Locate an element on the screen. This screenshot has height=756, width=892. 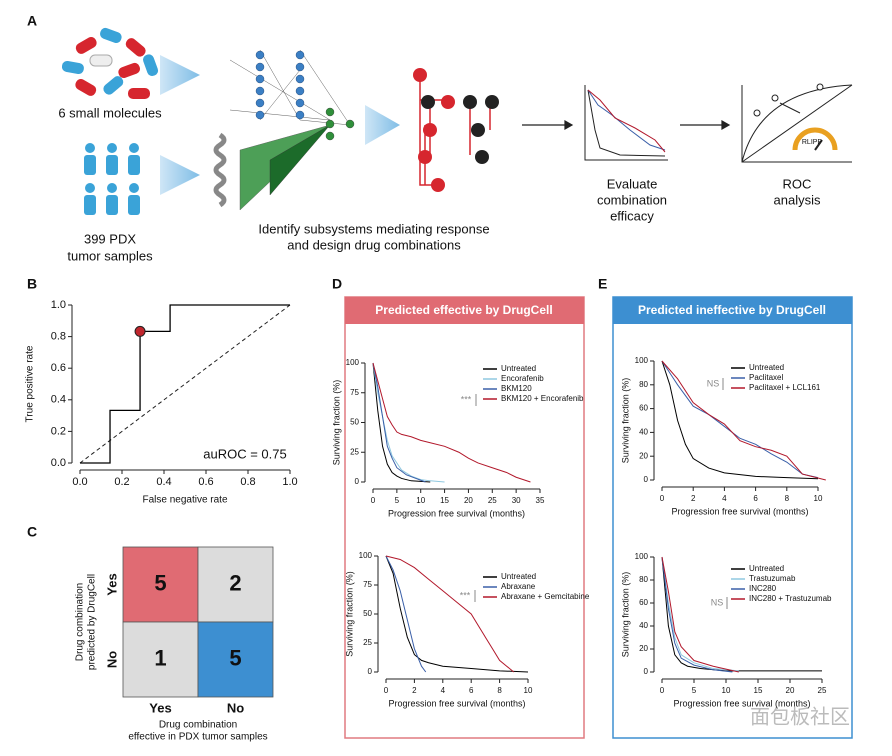
y-tick-label: 0.6 is located at coordinates (58, 368).